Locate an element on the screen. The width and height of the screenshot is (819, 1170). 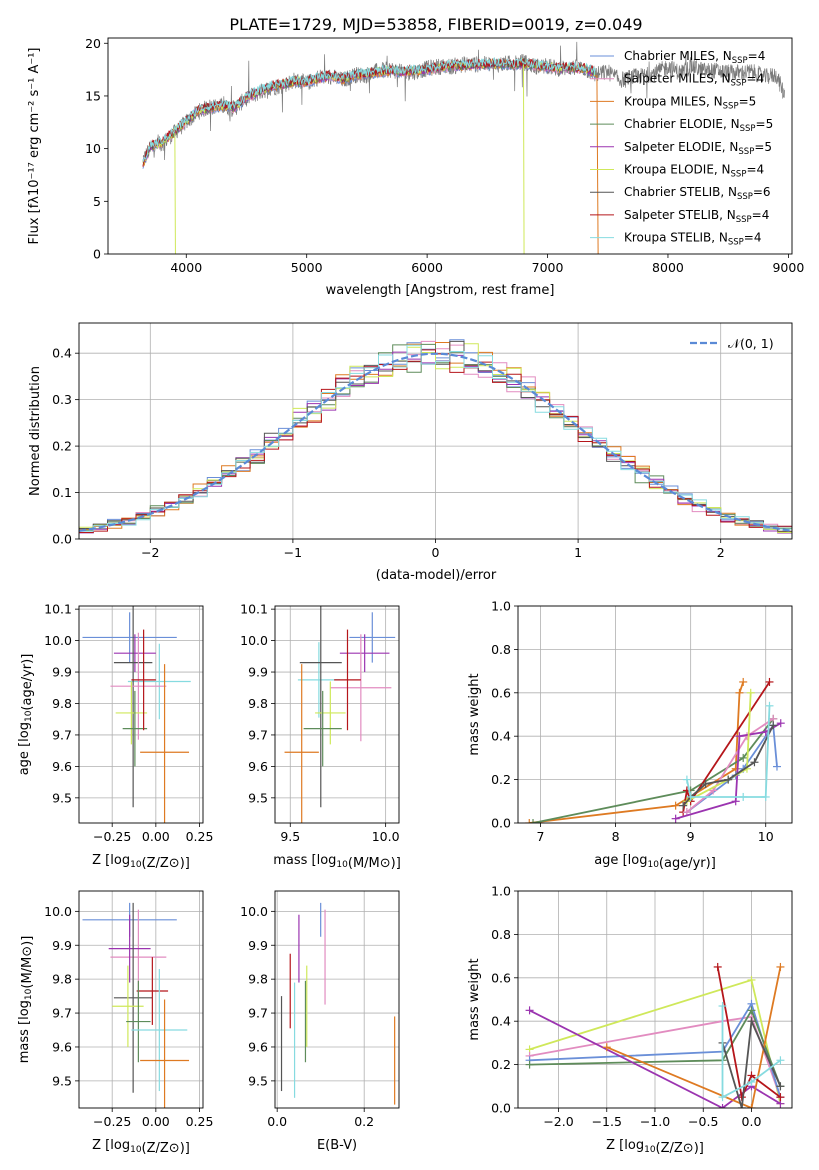
legend-entry: Salpeter MILES, NSSP=4 is located at coordinates (694, 80).